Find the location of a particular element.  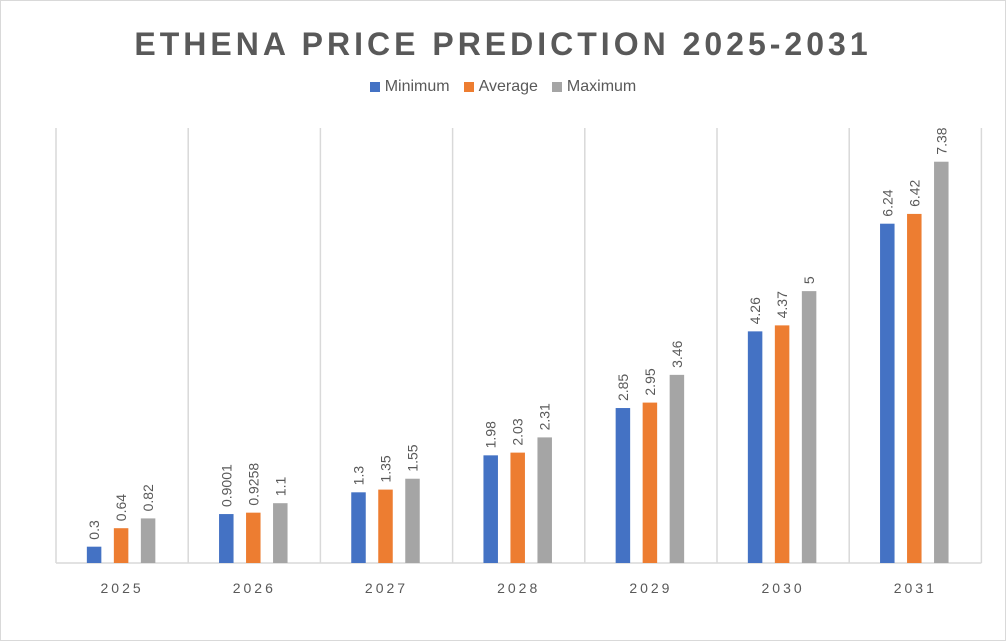

data-label: 2.03 is located at coordinates (518, 431).